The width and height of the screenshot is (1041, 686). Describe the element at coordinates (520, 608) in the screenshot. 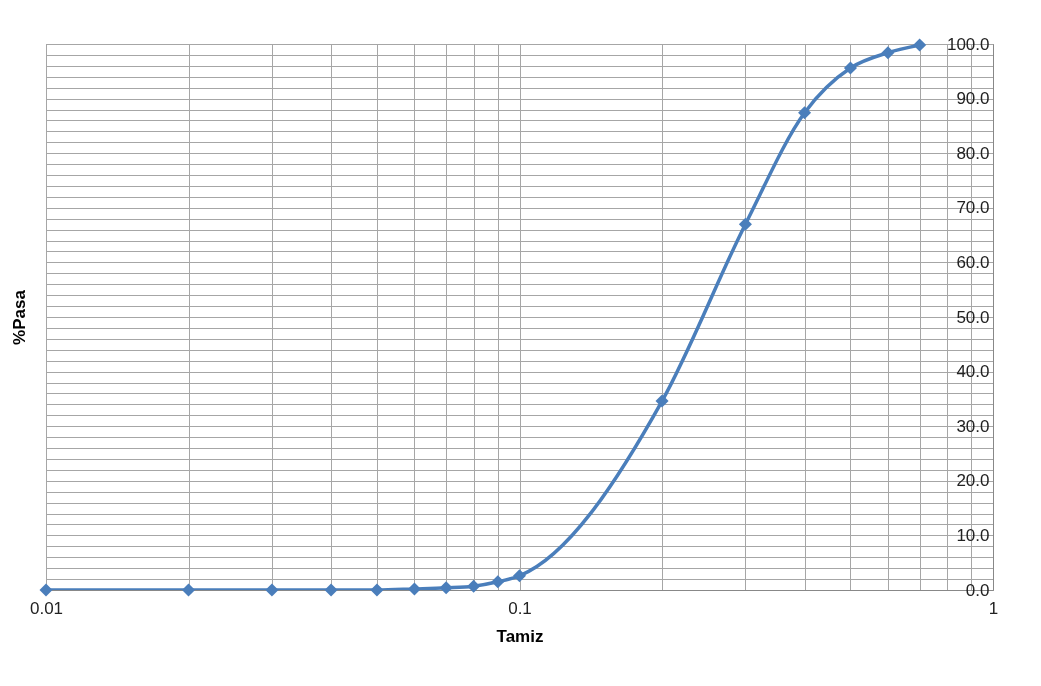

I see `x-tick-label: 0.1` at that location.